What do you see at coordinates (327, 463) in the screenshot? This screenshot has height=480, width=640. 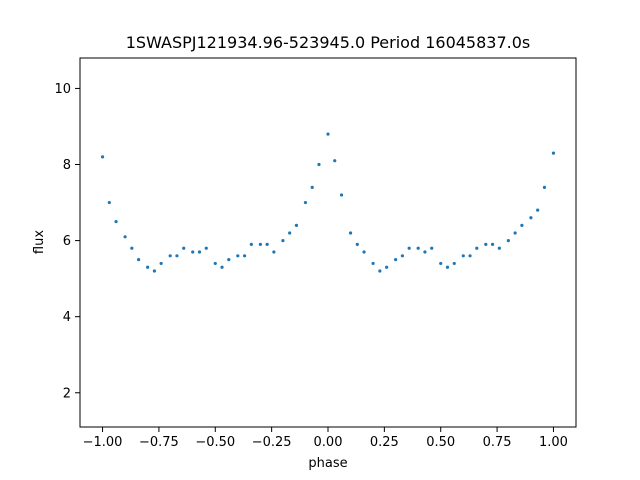 I see `x-axis-label: phase` at bounding box center [327, 463].